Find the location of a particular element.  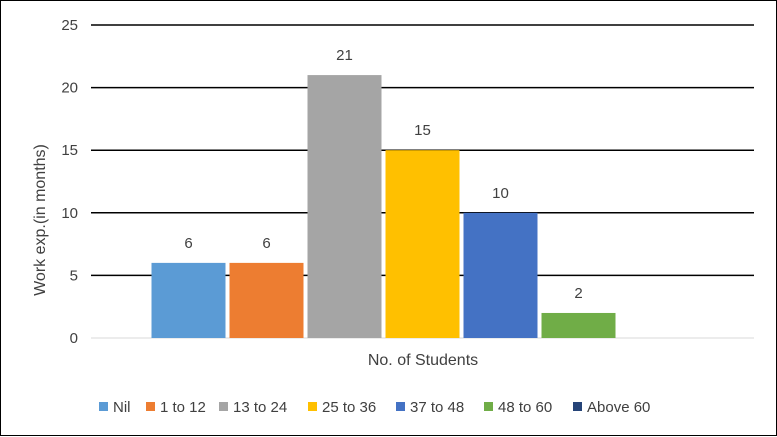

y-tick-label: 5 is located at coordinates (74, 275).